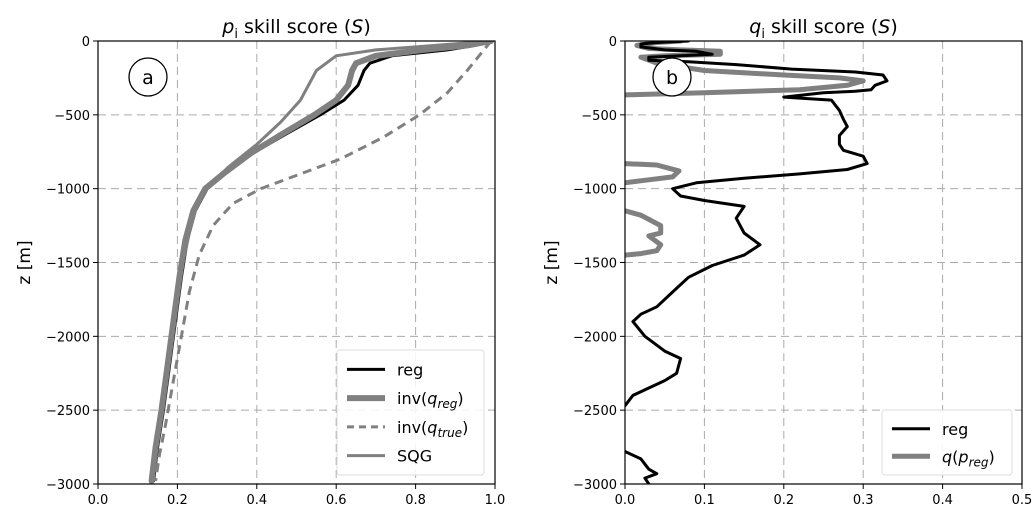 The height and width of the screenshot is (511, 1033). What do you see at coordinates (430, 400) in the screenshot?
I see `legend-label: inv(qreg)` at bounding box center [430, 400].